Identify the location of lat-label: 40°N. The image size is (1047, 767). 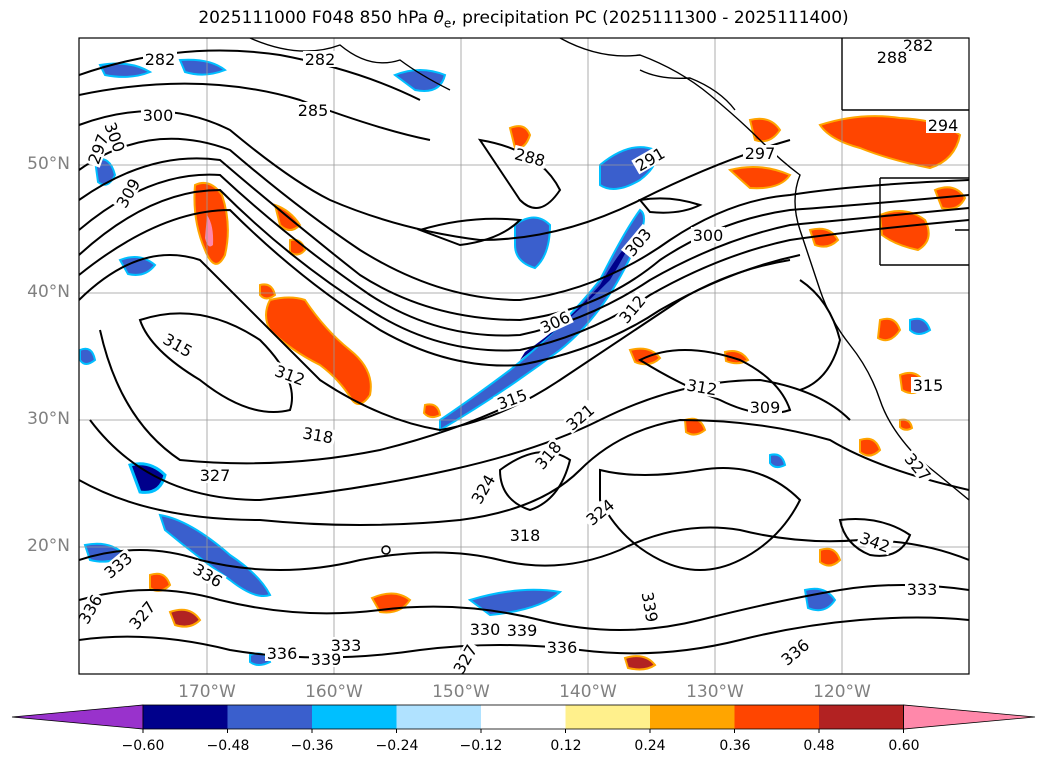
(48, 292).